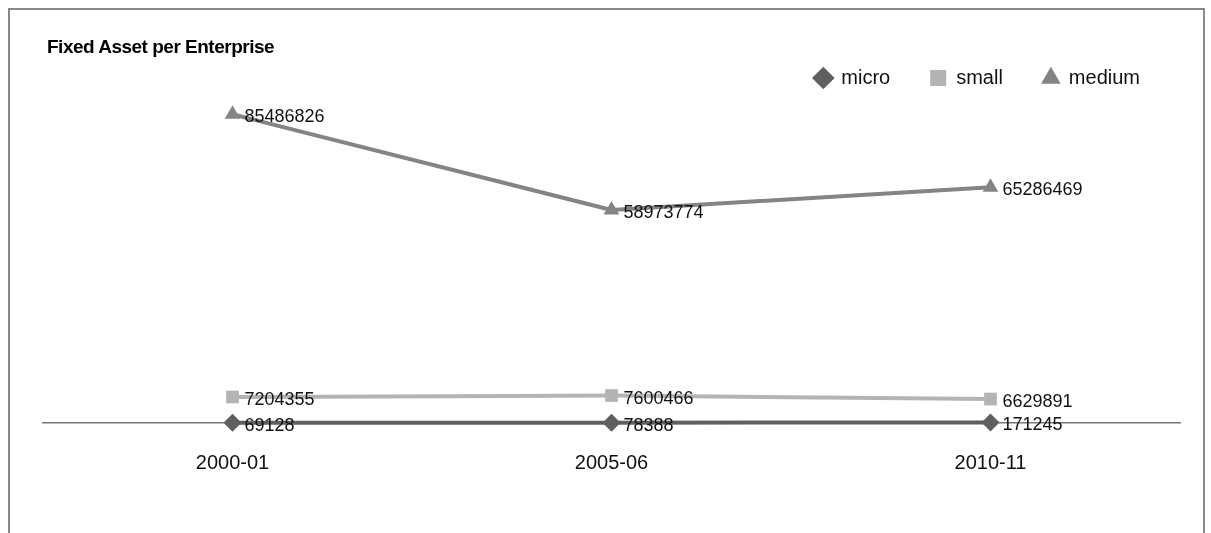 This screenshot has width=1211, height=533. I want to click on data-label: 7204355, so click(279, 398).